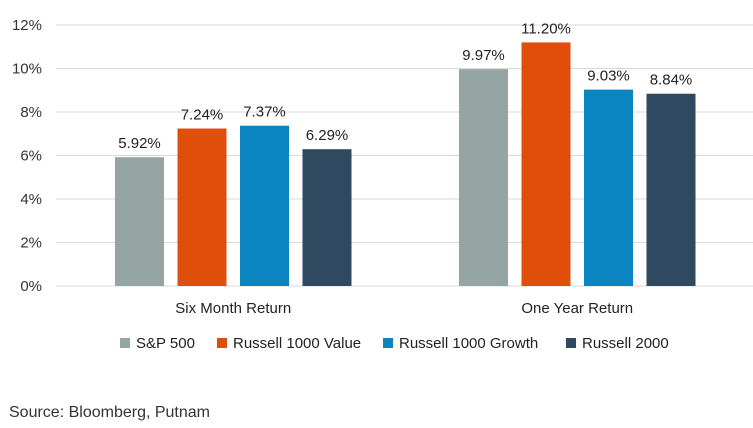  Describe the element at coordinates (671, 80) in the screenshot. I see `data-label: 8.84%` at that location.